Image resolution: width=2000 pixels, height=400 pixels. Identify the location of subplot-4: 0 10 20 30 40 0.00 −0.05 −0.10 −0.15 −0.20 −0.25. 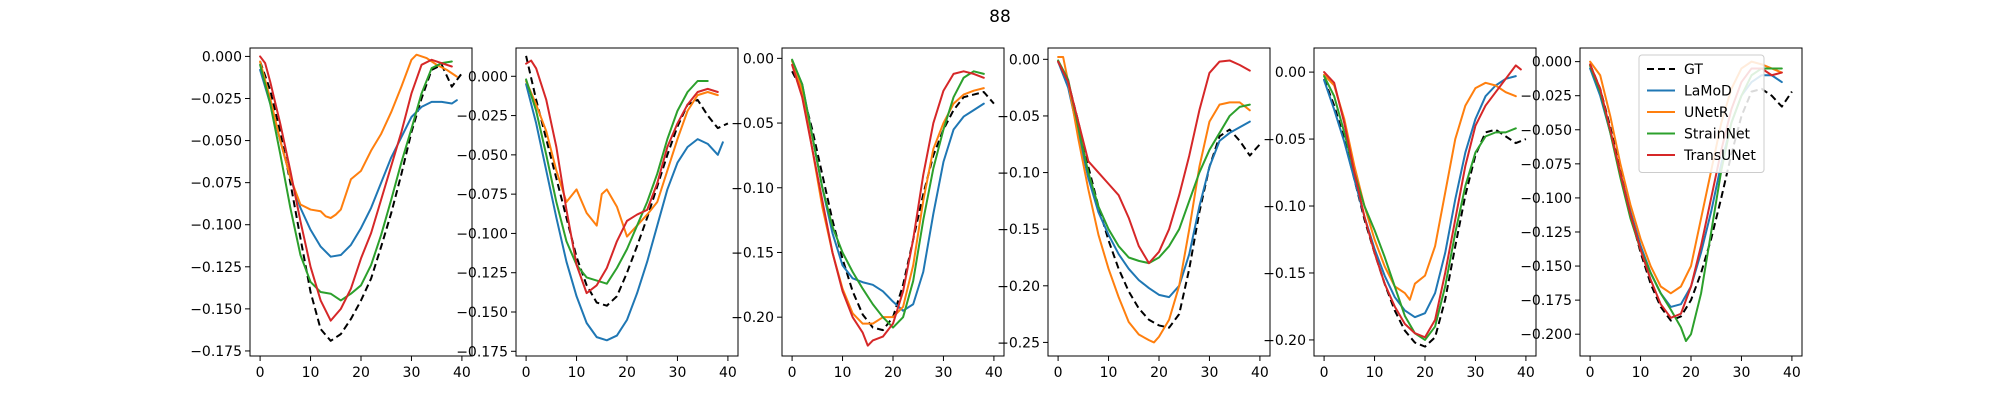
(1134, 214).